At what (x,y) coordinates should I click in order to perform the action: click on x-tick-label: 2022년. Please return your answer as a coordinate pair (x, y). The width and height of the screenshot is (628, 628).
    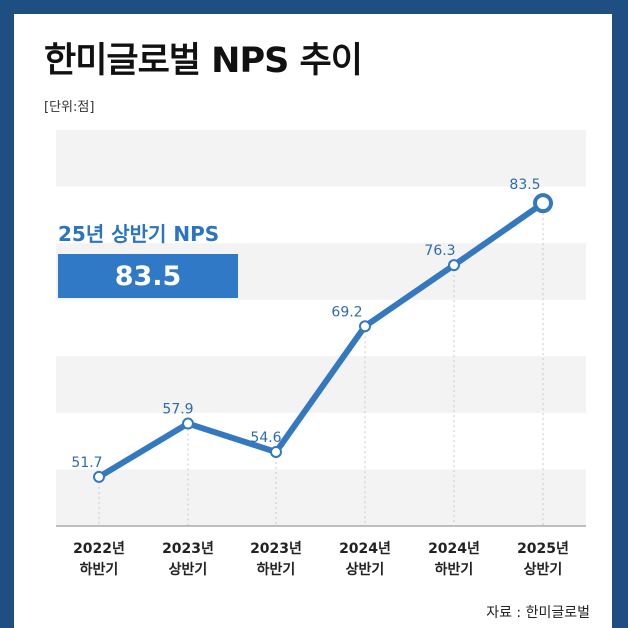
    Looking at the image, I should click on (99, 549).